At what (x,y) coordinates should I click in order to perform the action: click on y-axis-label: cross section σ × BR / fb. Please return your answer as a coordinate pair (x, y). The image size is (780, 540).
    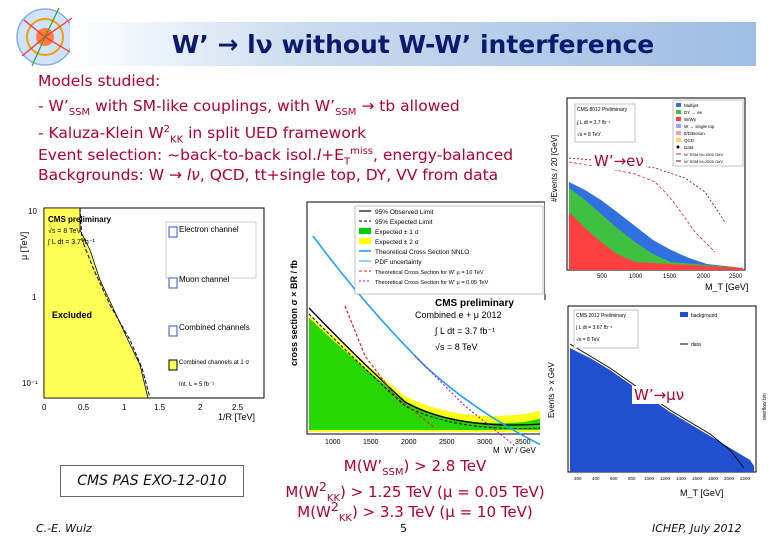
    Looking at the image, I should click on (294, 313).